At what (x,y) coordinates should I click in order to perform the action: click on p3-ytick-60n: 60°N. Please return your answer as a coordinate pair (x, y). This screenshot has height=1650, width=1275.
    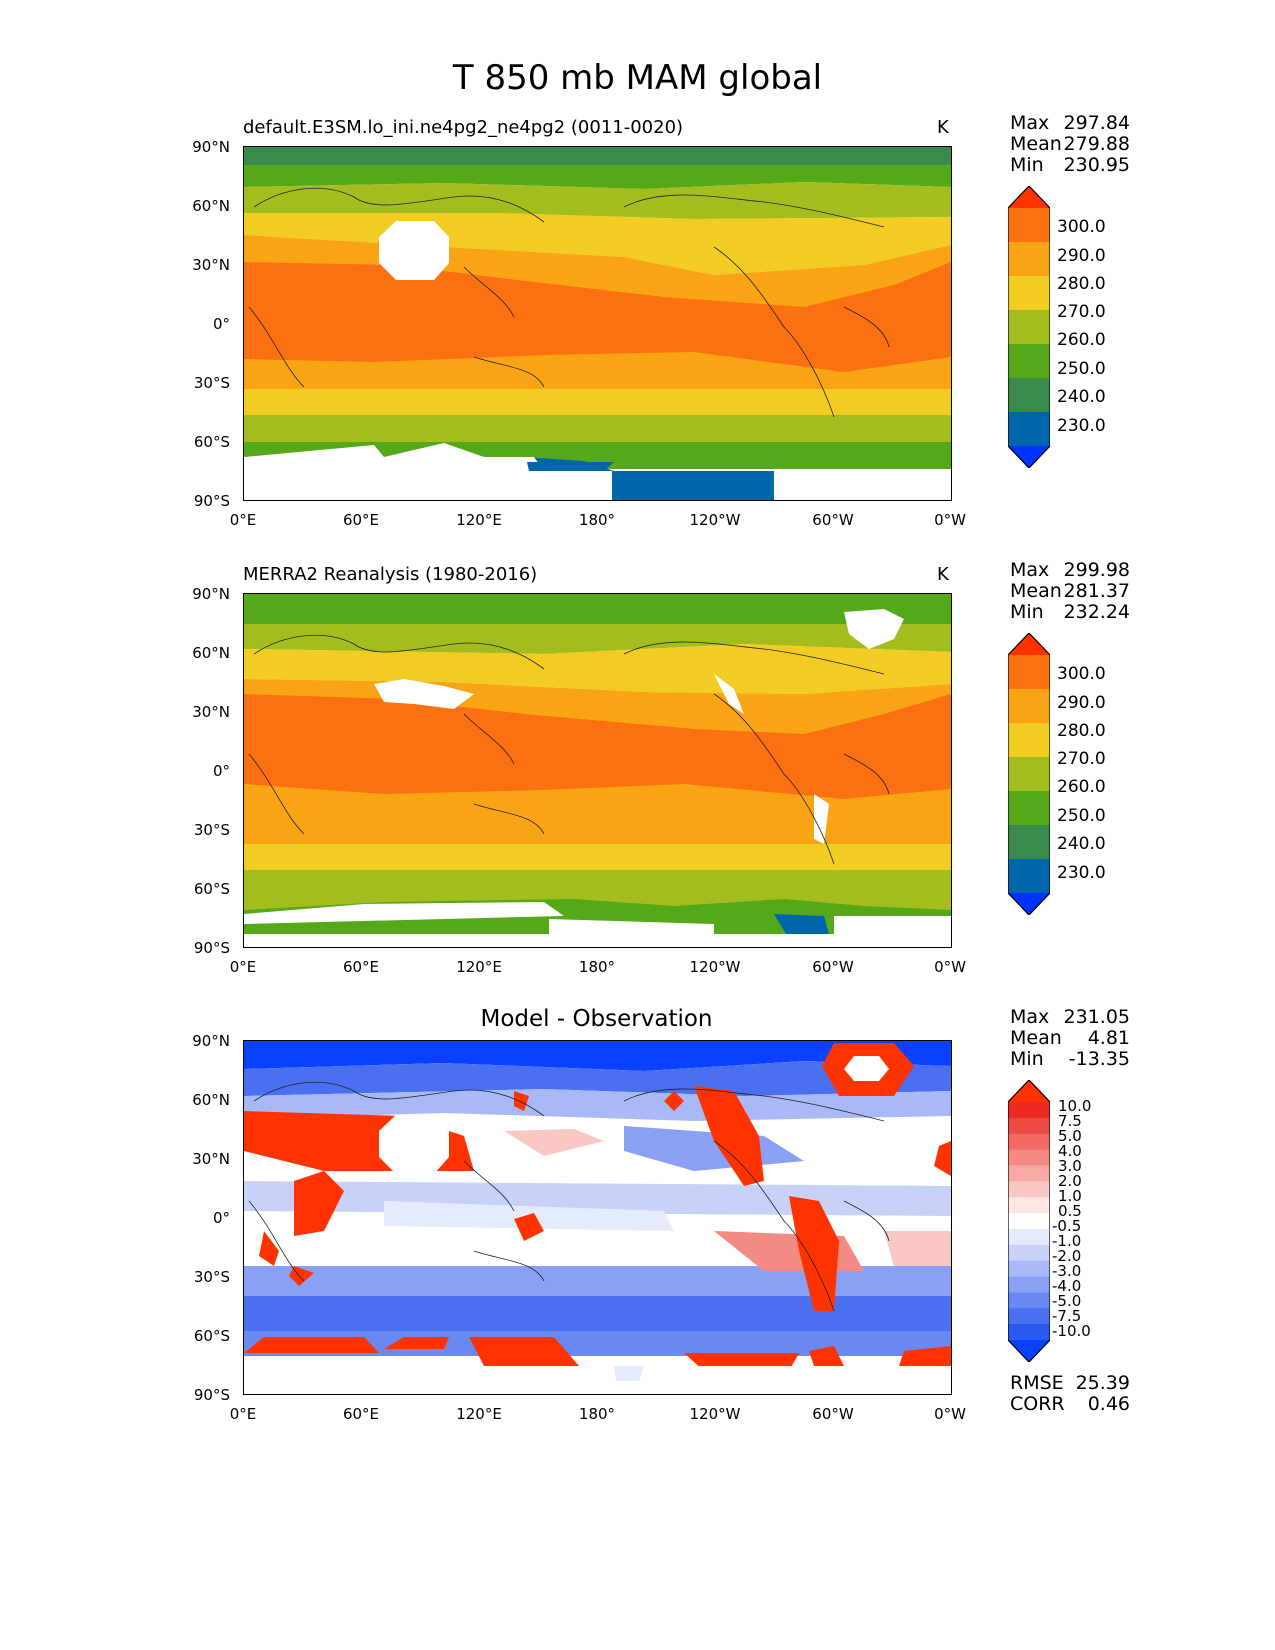
    Looking at the image, I should click on (211, 1100).